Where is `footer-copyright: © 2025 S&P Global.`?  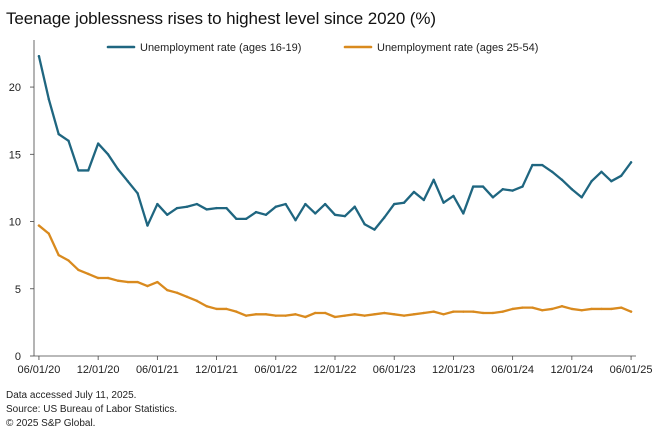 footer-copyright: © 2025 S&P Global. is located at coordinates (51, 423).